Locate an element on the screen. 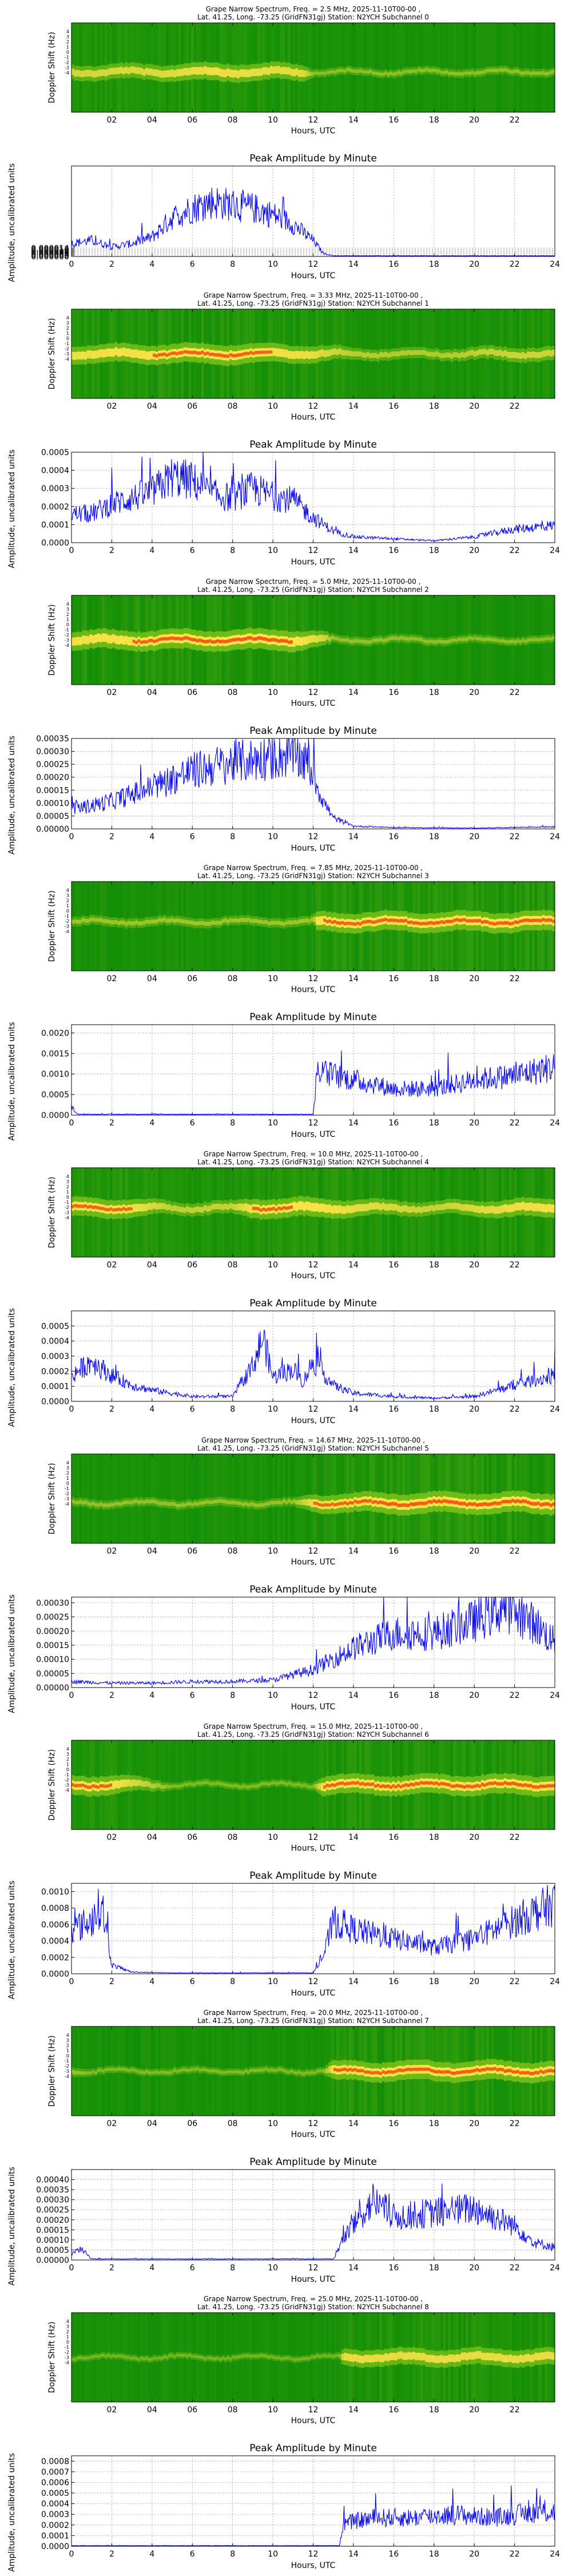 The image size is (572, 2576). spectrogram-xtick-label: 12 is located at coordinates (313, 978).